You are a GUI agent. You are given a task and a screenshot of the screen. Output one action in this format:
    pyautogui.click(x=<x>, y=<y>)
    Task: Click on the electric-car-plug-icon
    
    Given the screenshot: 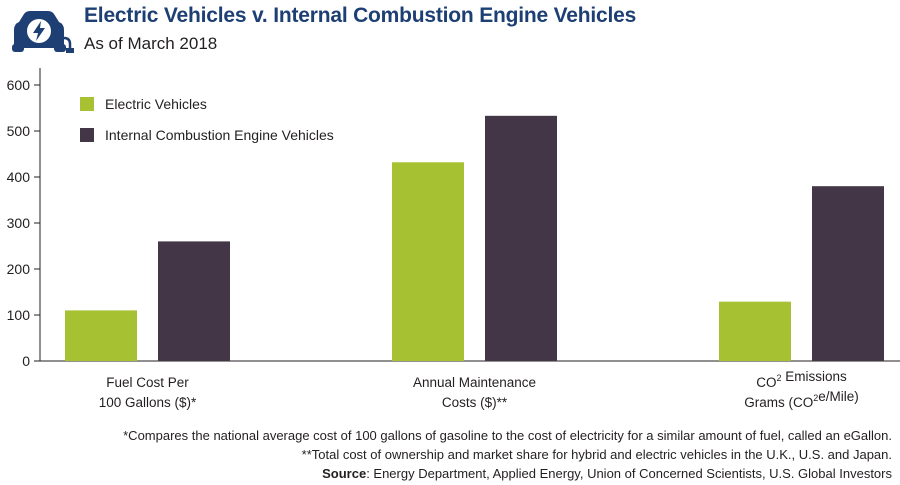 What is the action you would take?
    pyautogui.click(x=43, y=32)
    